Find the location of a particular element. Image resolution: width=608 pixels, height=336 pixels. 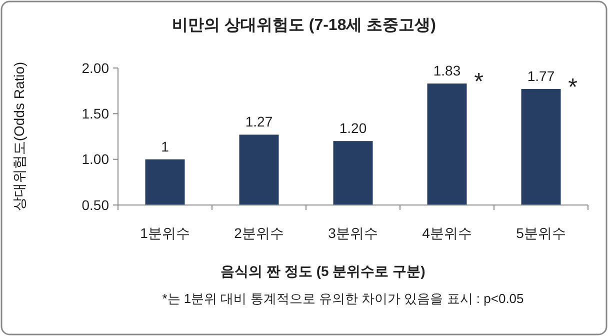

y-tick-label: 2.00 is located at coordinates (96, 68).